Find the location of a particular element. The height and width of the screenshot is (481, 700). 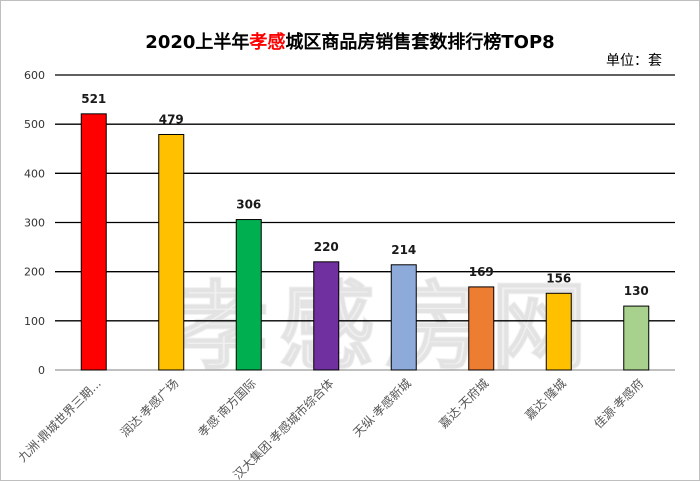

title-prefix: 2020上半年 is located at coordinates (197, 42).